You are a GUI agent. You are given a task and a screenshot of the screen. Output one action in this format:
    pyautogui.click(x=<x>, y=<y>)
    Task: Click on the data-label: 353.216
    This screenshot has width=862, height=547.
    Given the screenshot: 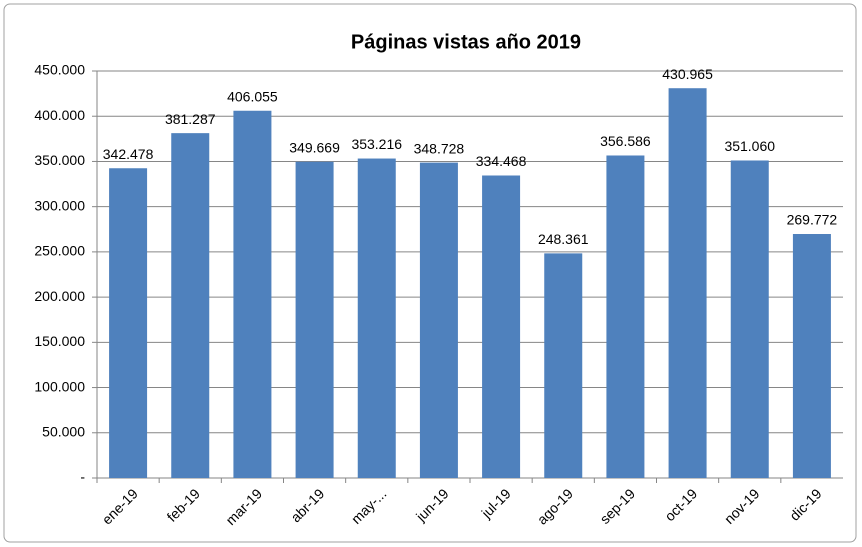 What is the action you would take?
    pyautogui.click(x=376, y=144)
    